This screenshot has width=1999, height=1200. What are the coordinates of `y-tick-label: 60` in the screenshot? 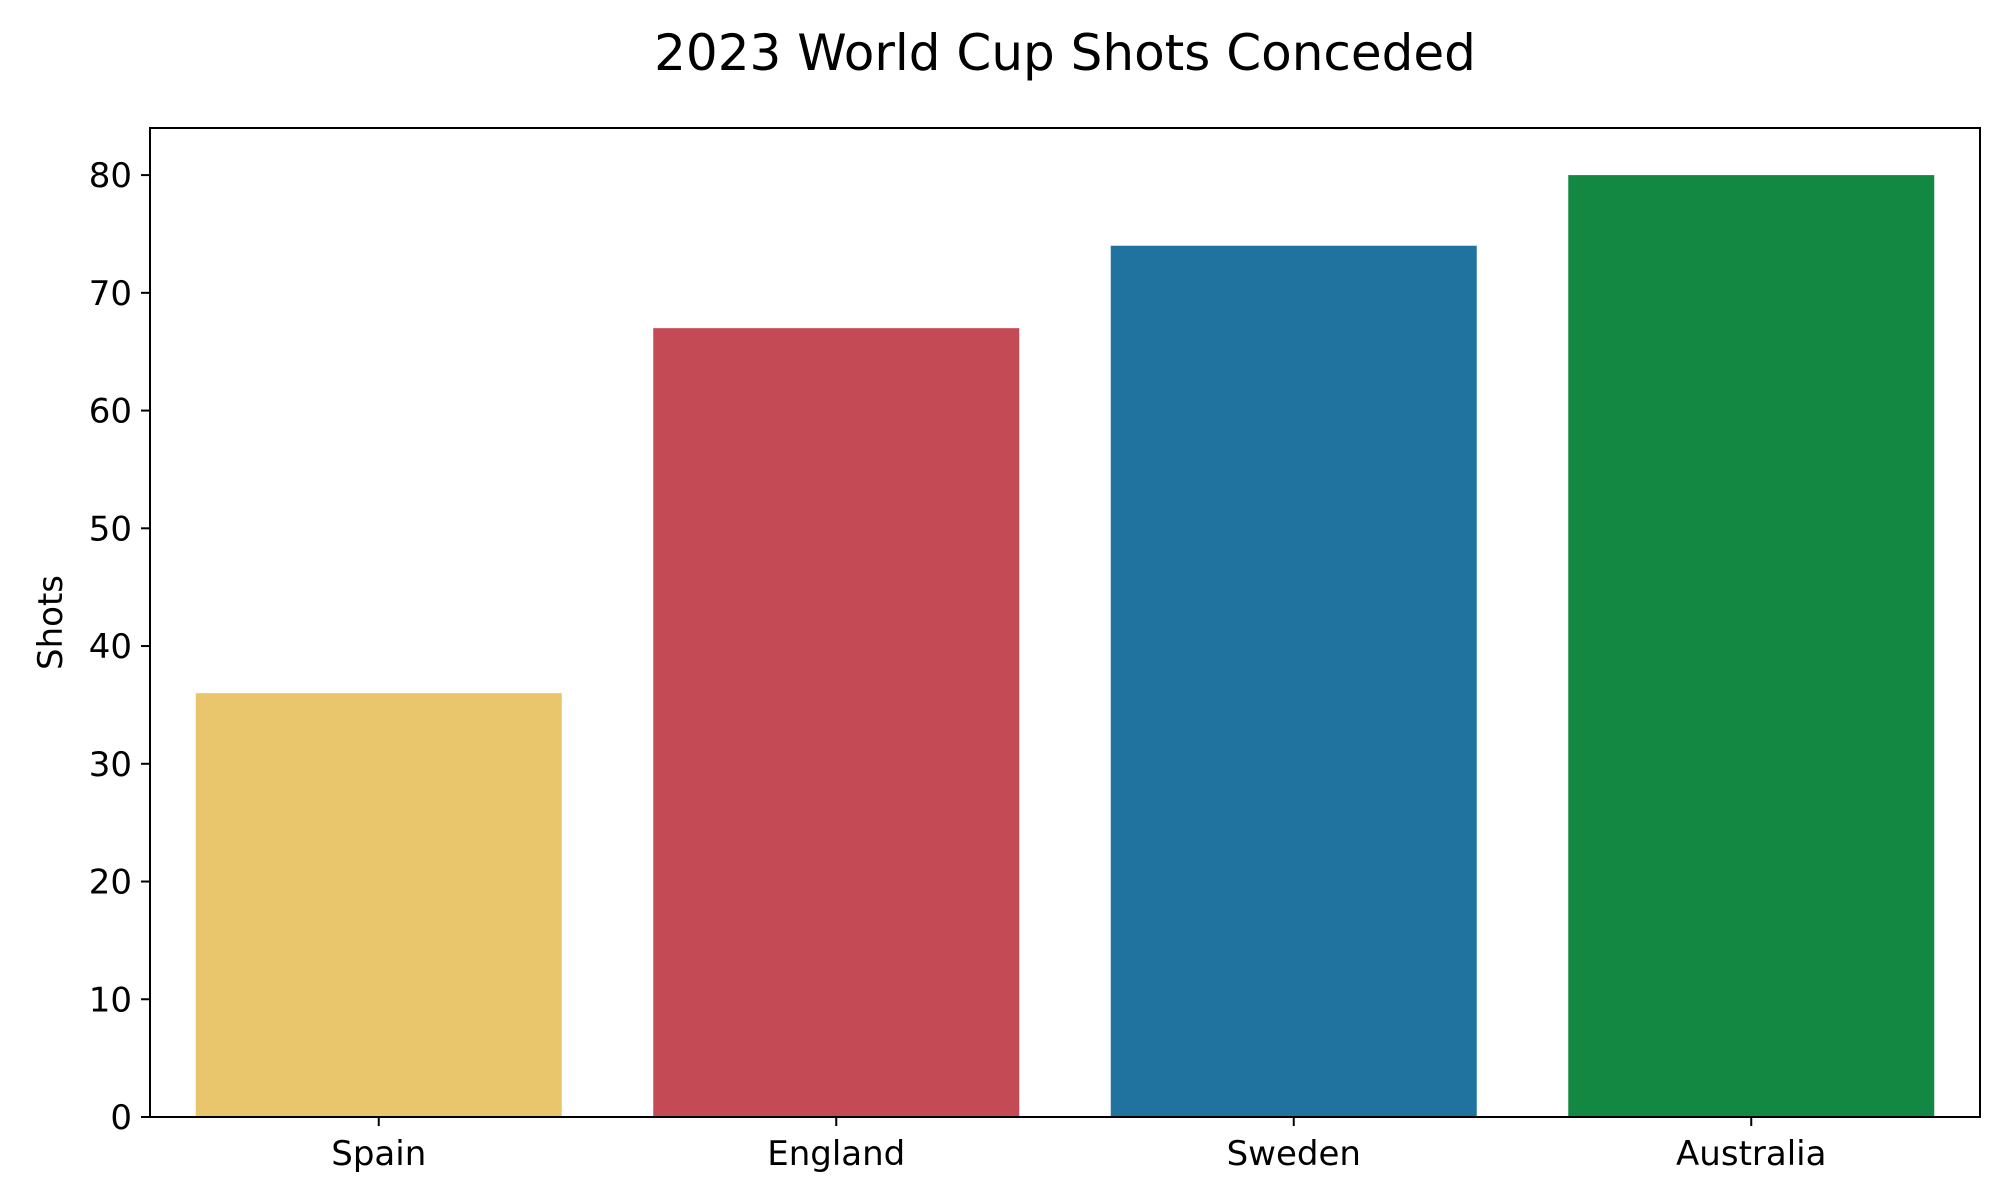 It's located at (110, 412).